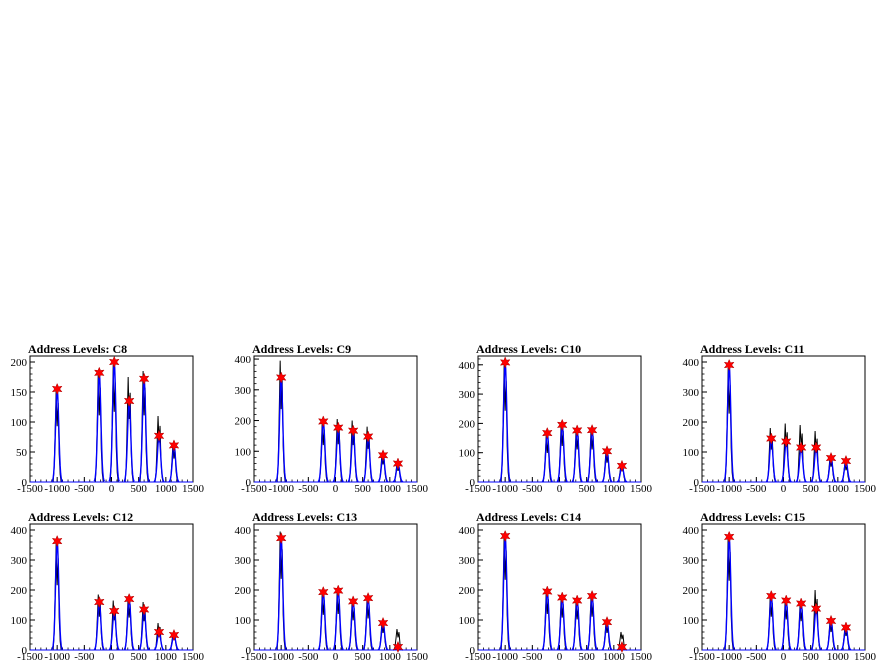 The height and width of the screenshot is (672, 896). Describe the element at coordinates (752, 517) in the screenshot. I see `chart-title: Address Levels: C15` at that location.